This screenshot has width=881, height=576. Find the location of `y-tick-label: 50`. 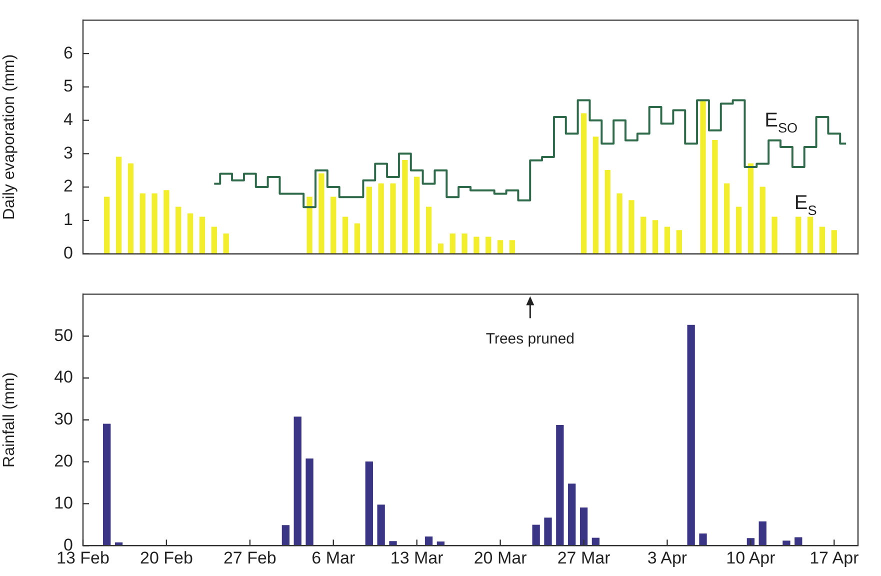

y-tick-label: 50 is located at coordinates (63, 335).